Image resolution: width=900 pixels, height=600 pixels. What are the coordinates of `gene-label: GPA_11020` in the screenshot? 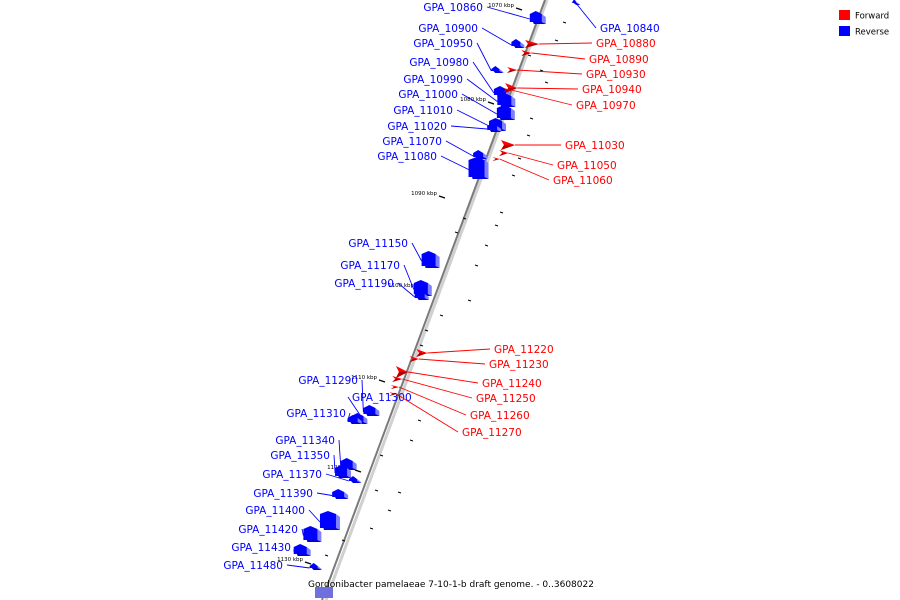 It's located at (417, 127).